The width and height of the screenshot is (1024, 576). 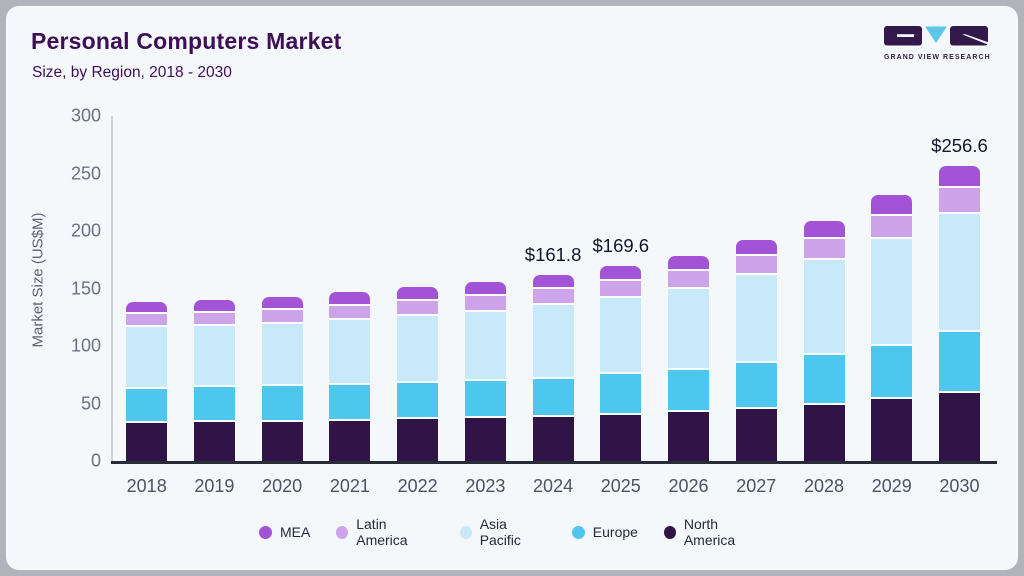 I want to click on x-axis-label-2029: 2029, so click(x=891, y=486).